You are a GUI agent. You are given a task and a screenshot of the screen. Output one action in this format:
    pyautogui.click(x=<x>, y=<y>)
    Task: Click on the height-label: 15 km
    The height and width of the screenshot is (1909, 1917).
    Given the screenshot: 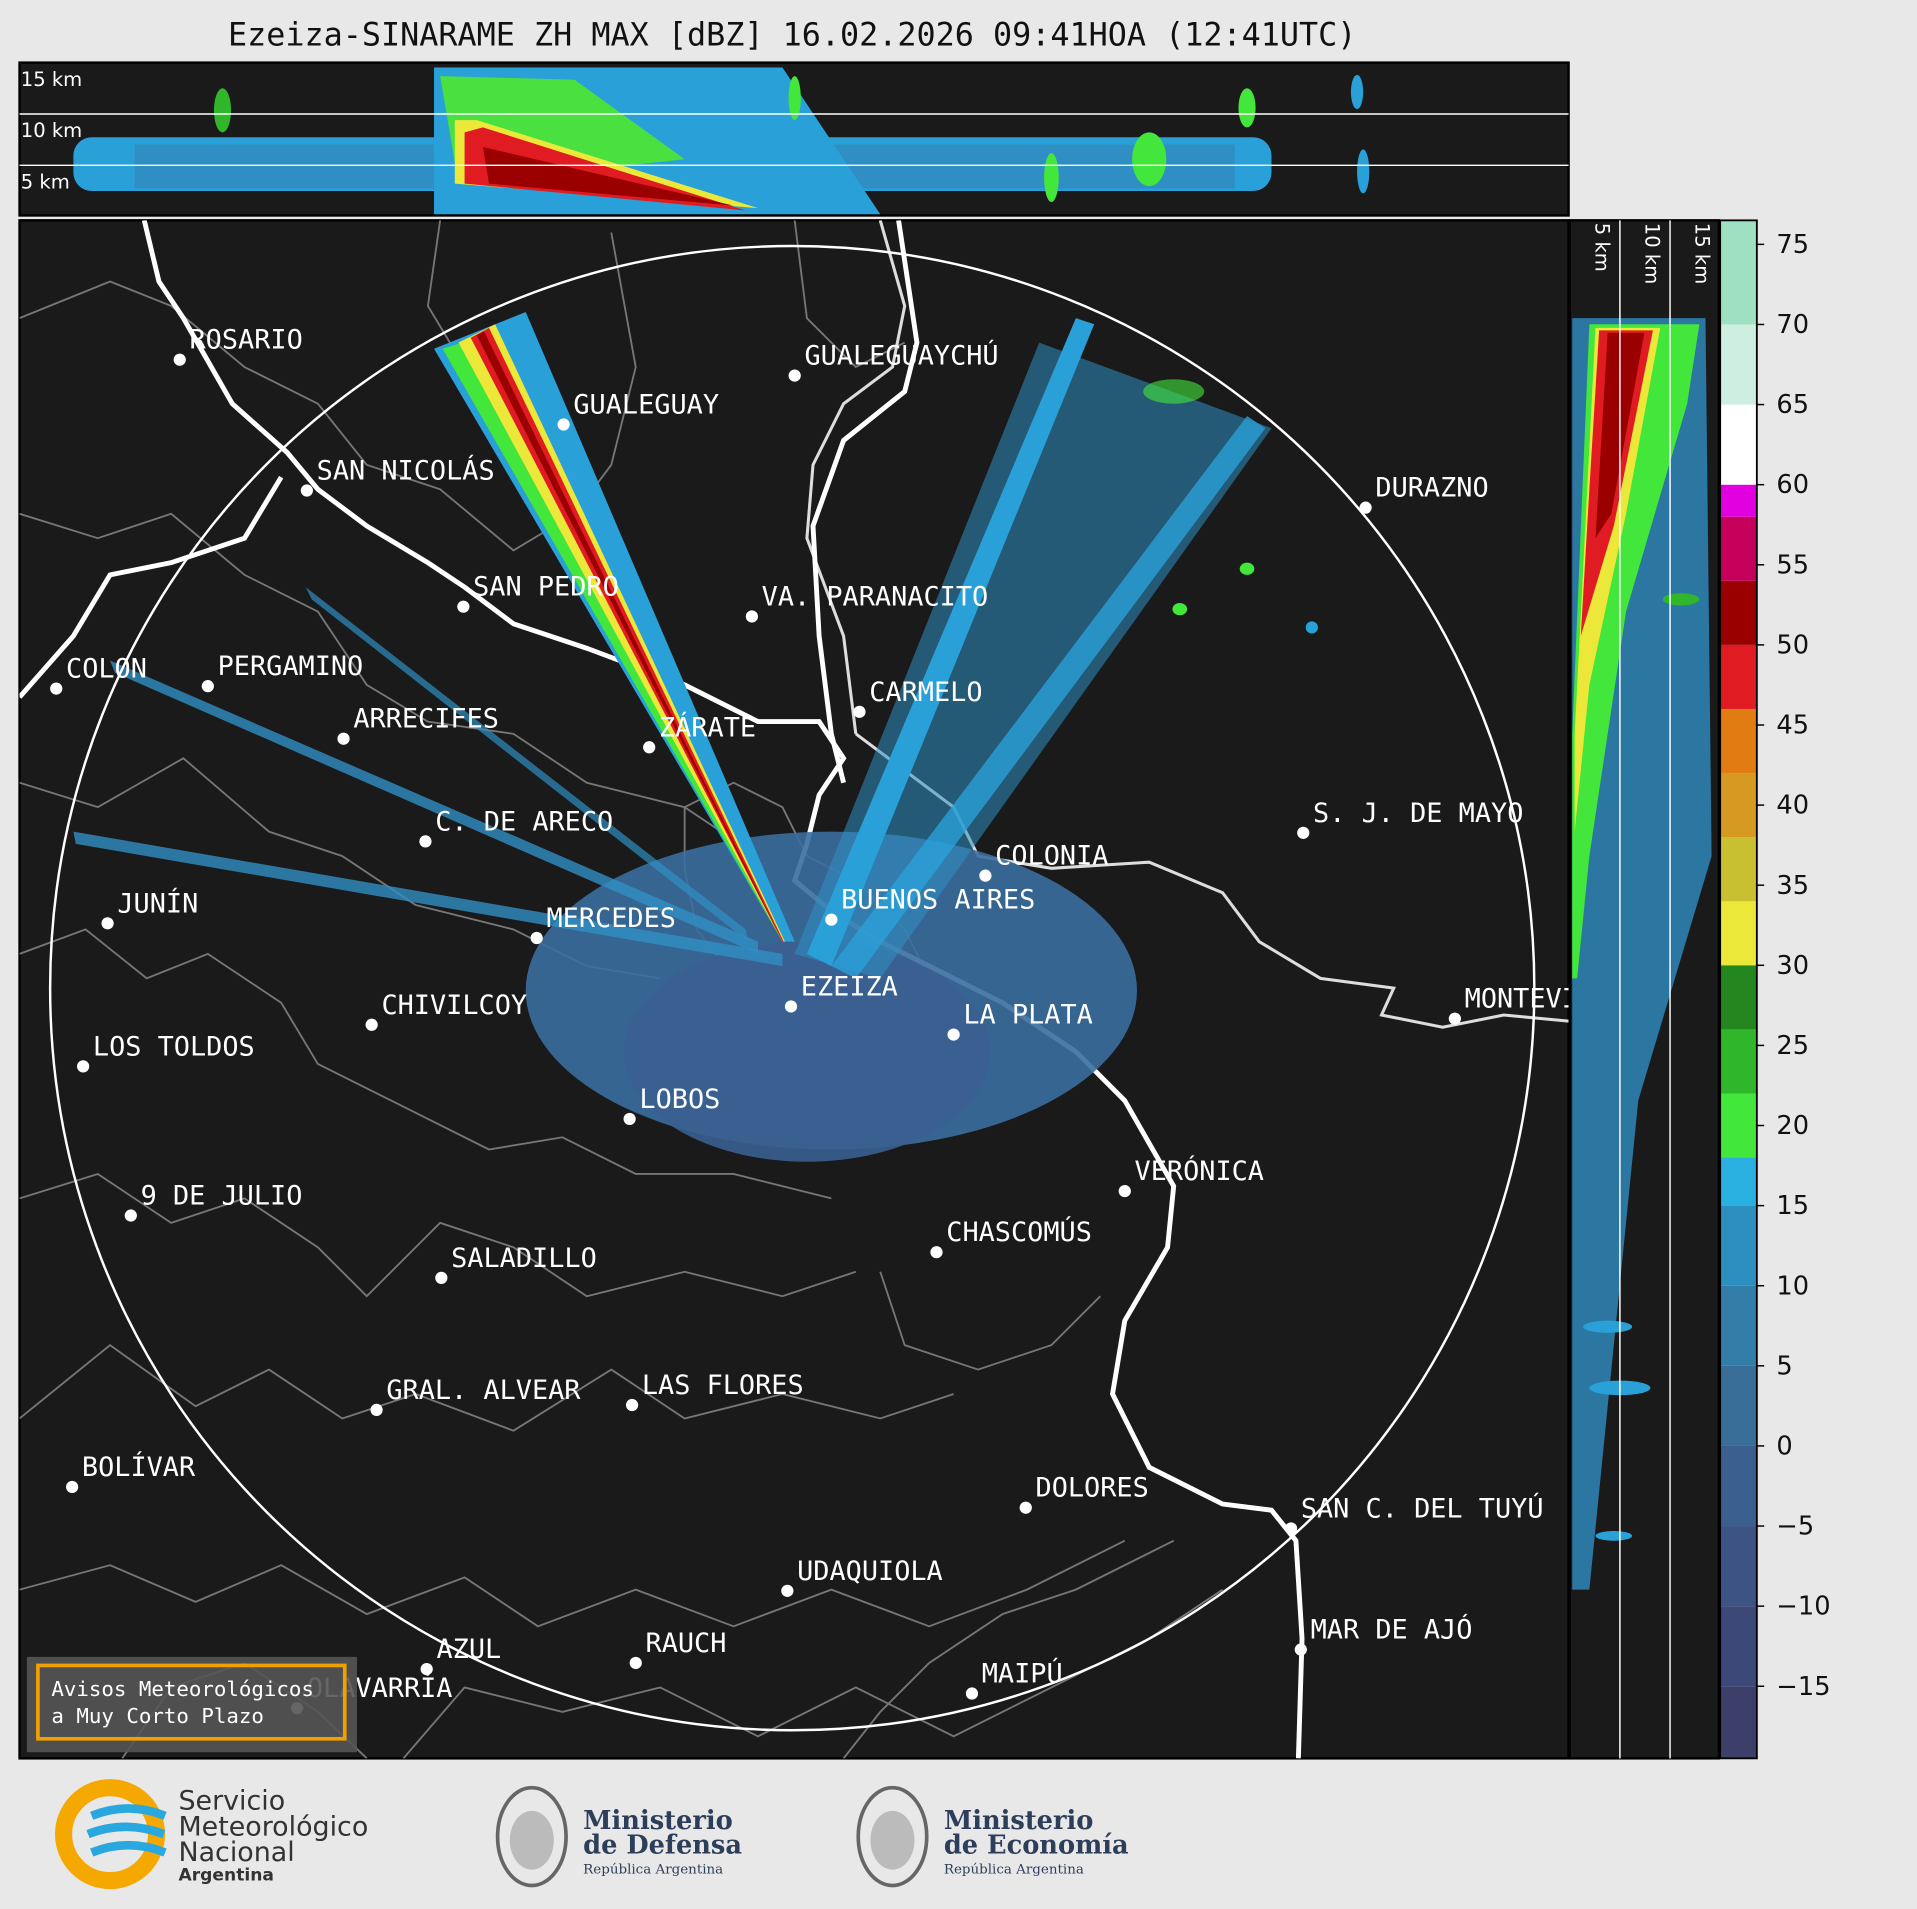 What is the action you would take?
    pyautogui.click(x=1702, y=253)
    